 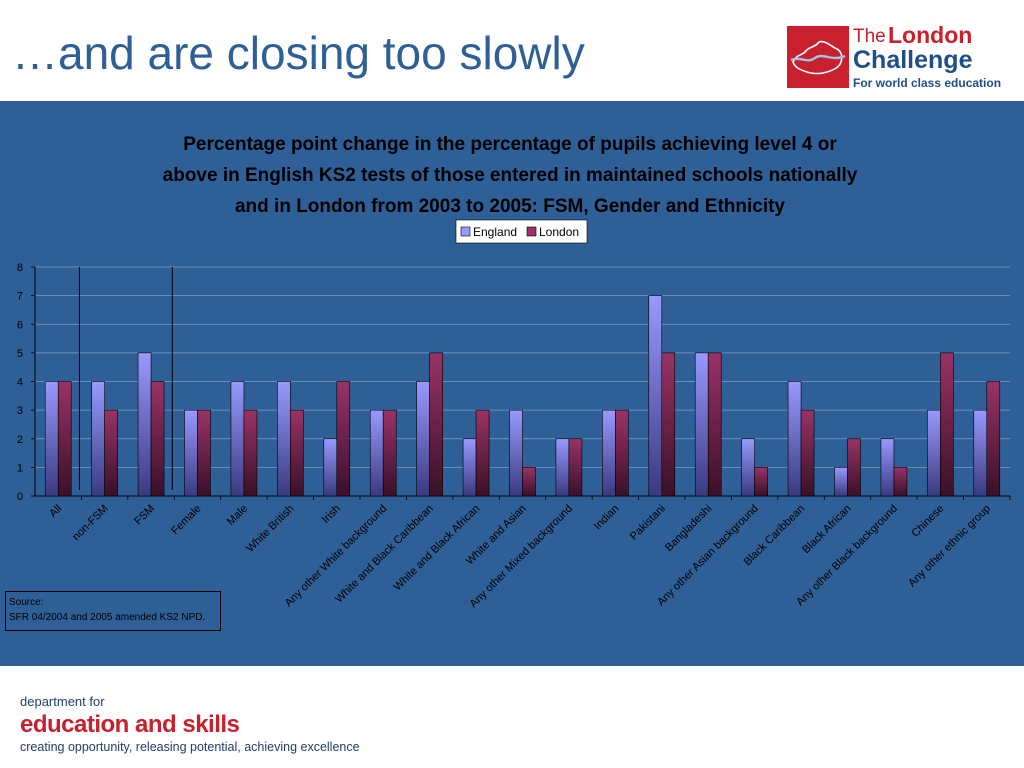 I want to click on y-tick-label: 6, so click(x=20, y=325).